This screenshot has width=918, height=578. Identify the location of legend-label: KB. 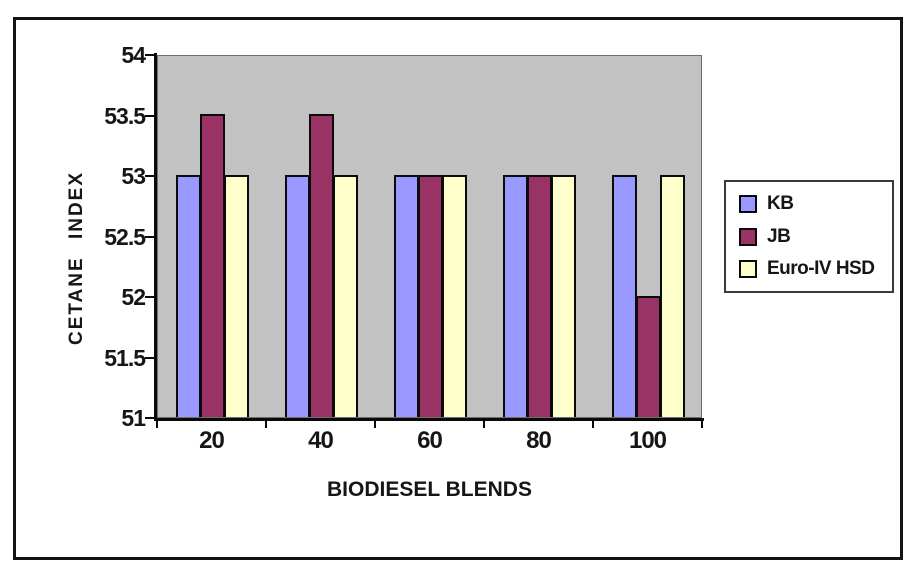
(780, 203).